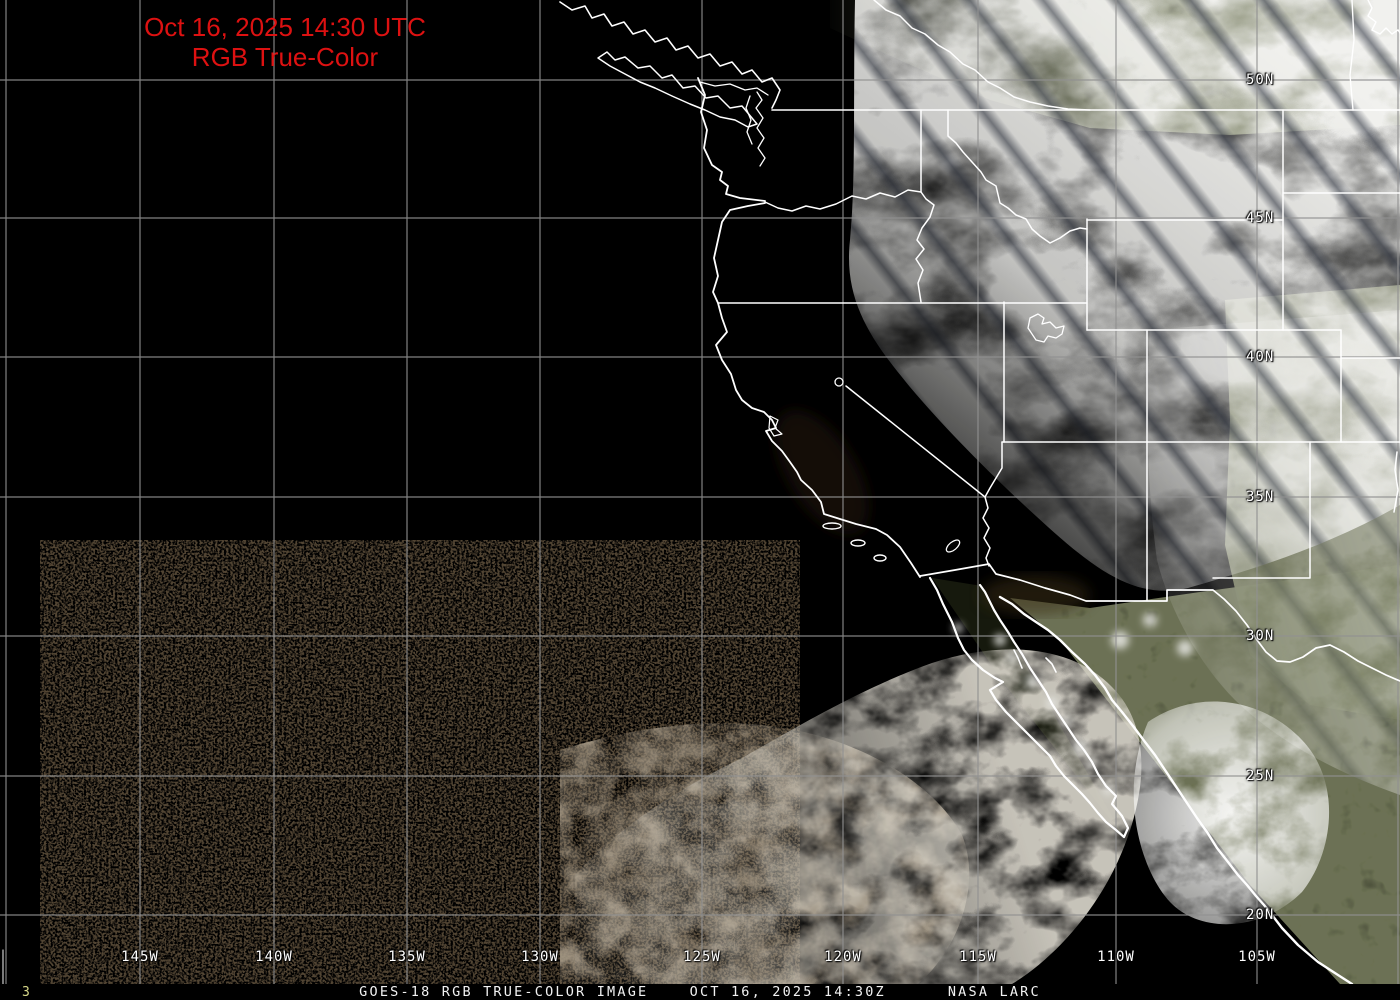 This screenshot has height=1000, width=1400. Describe the element at coordinates (1352, 55) in the screenshot. I see `border-sk-mb` at that location.